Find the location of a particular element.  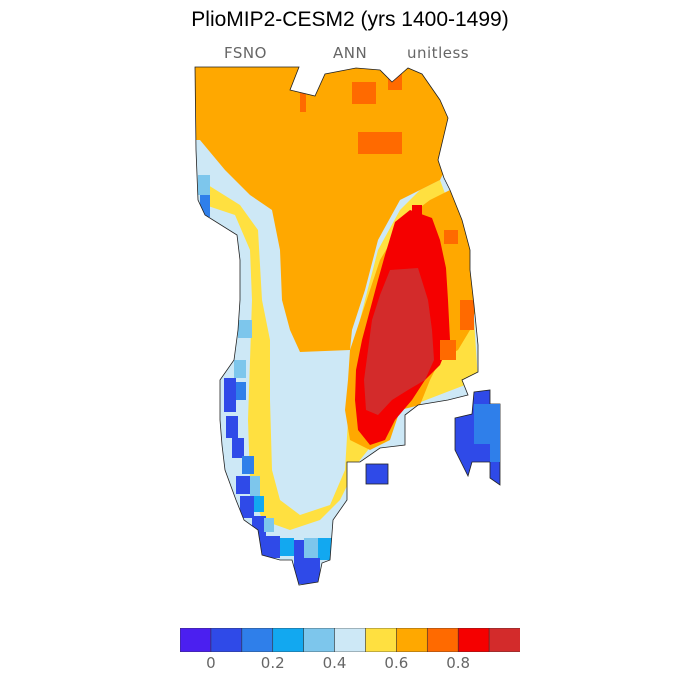

colorbar-tick-label: 0.8 is located at coordinates (458, 663).